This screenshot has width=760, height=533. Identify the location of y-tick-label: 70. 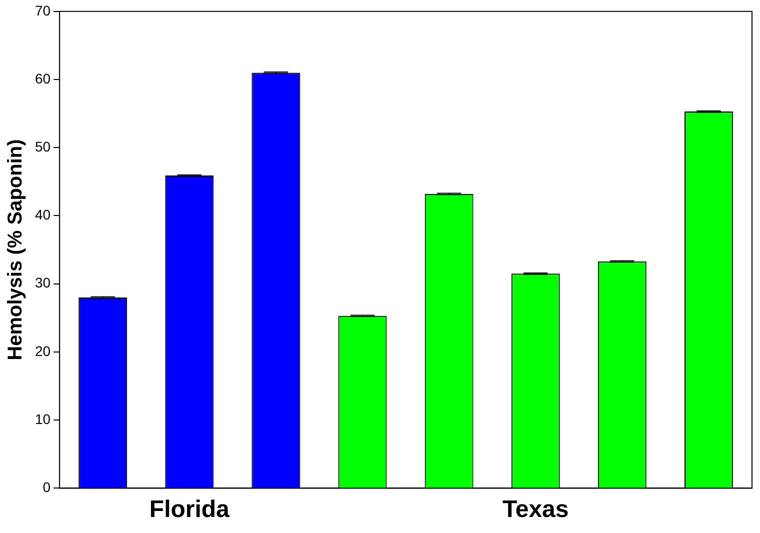
(42, 10).